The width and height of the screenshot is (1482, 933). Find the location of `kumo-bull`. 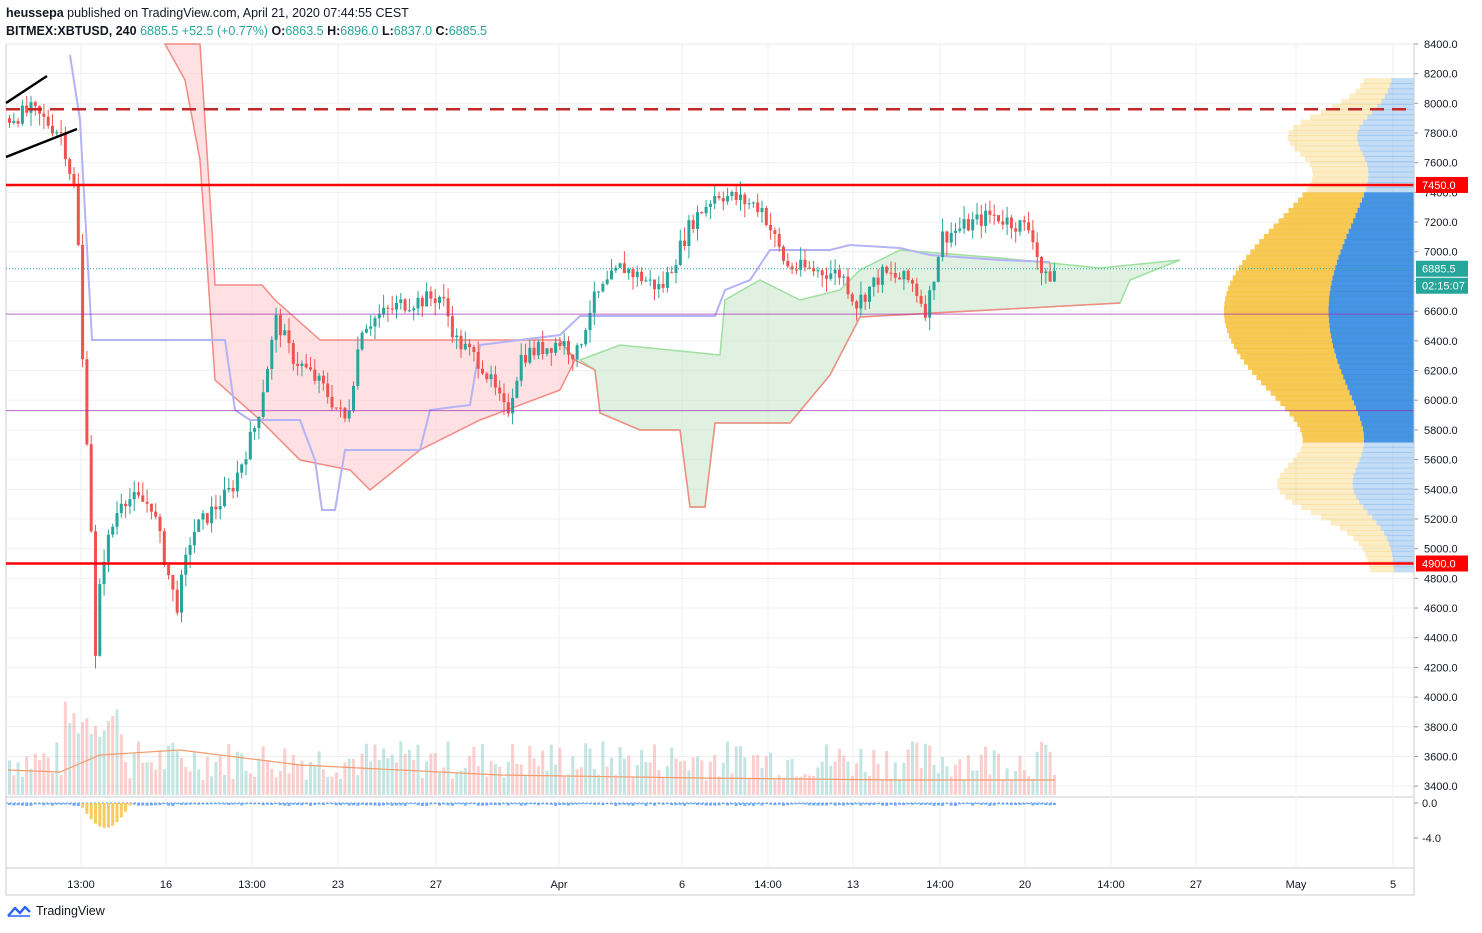

kumo-bull is located at coordinates (879, 378).